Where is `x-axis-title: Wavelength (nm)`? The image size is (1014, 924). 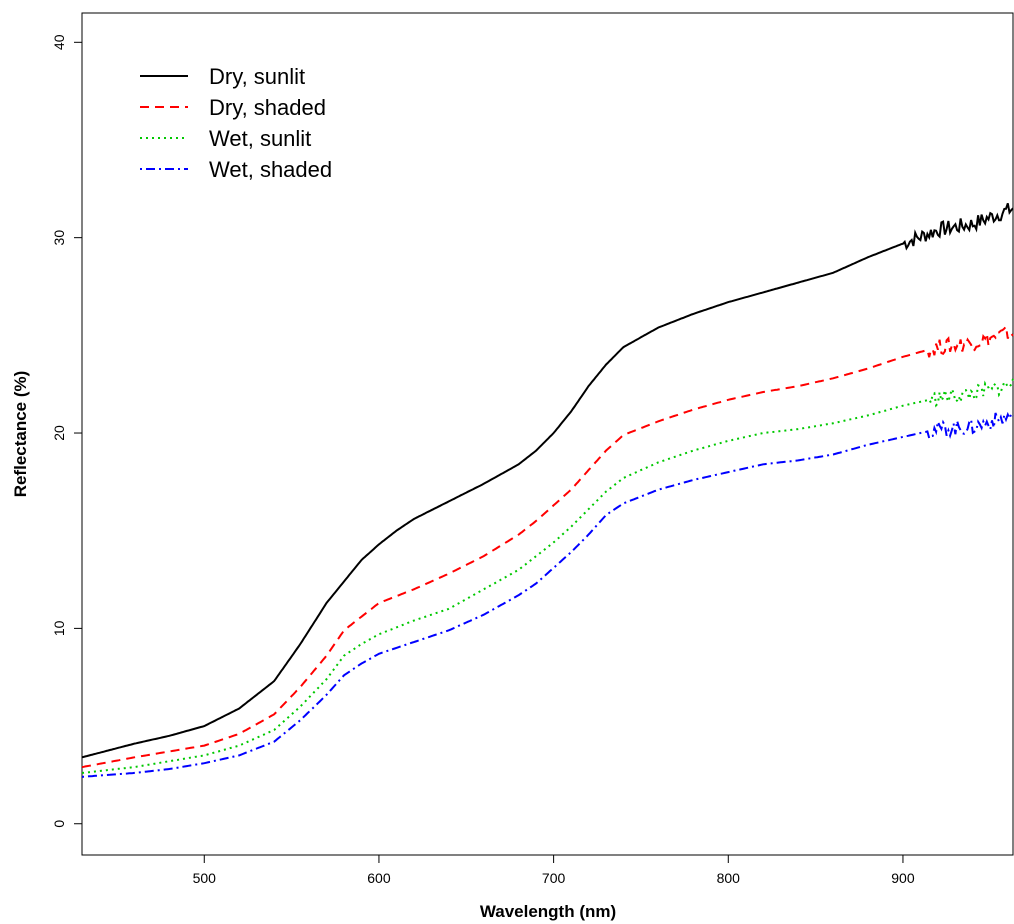 x-axis-title: Wavelength (nm) is located at coordinates (548, 911).